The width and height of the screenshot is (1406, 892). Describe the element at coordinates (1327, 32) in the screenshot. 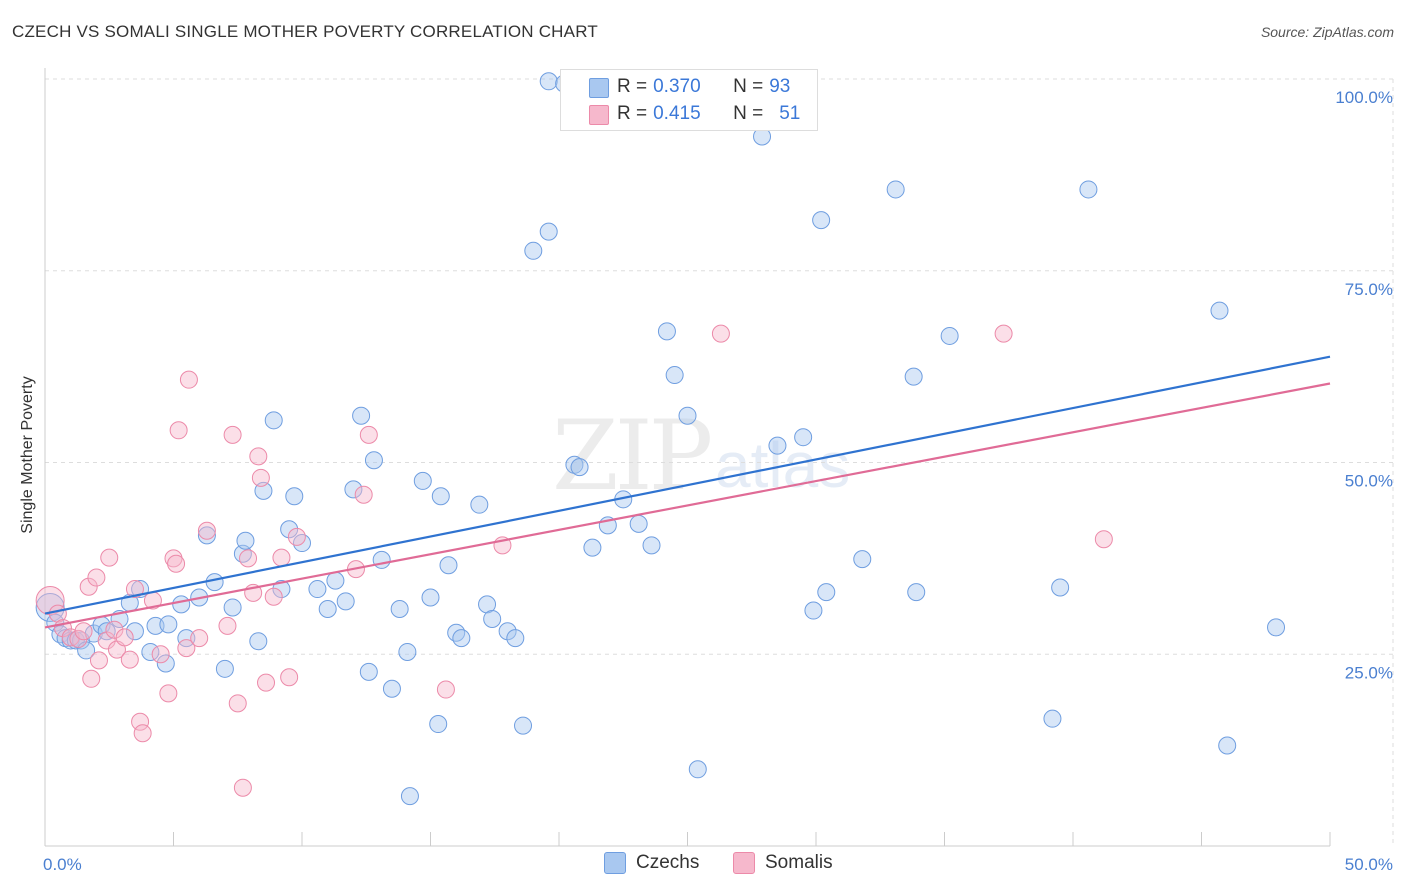

I see `source-credit: Source: ZipAtlas.com` at that location.